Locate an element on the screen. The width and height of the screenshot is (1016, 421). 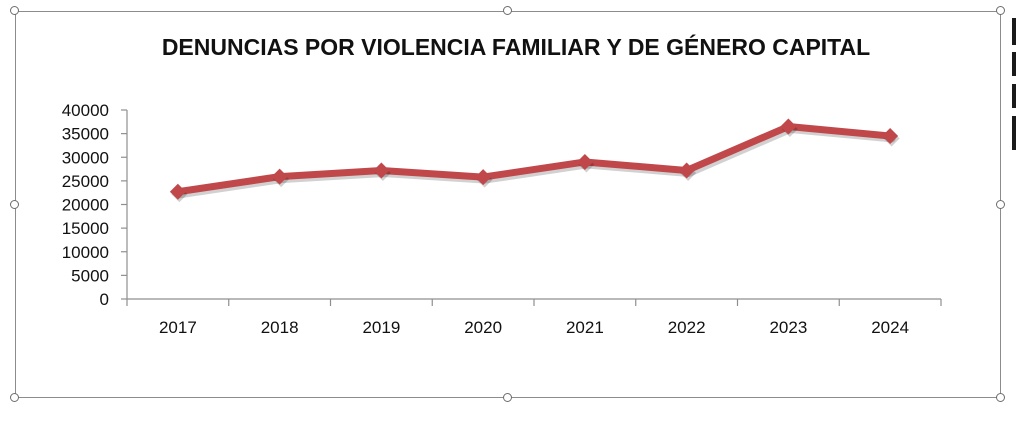
y-tick-label: 10000 is located at coordinates (85, 252).